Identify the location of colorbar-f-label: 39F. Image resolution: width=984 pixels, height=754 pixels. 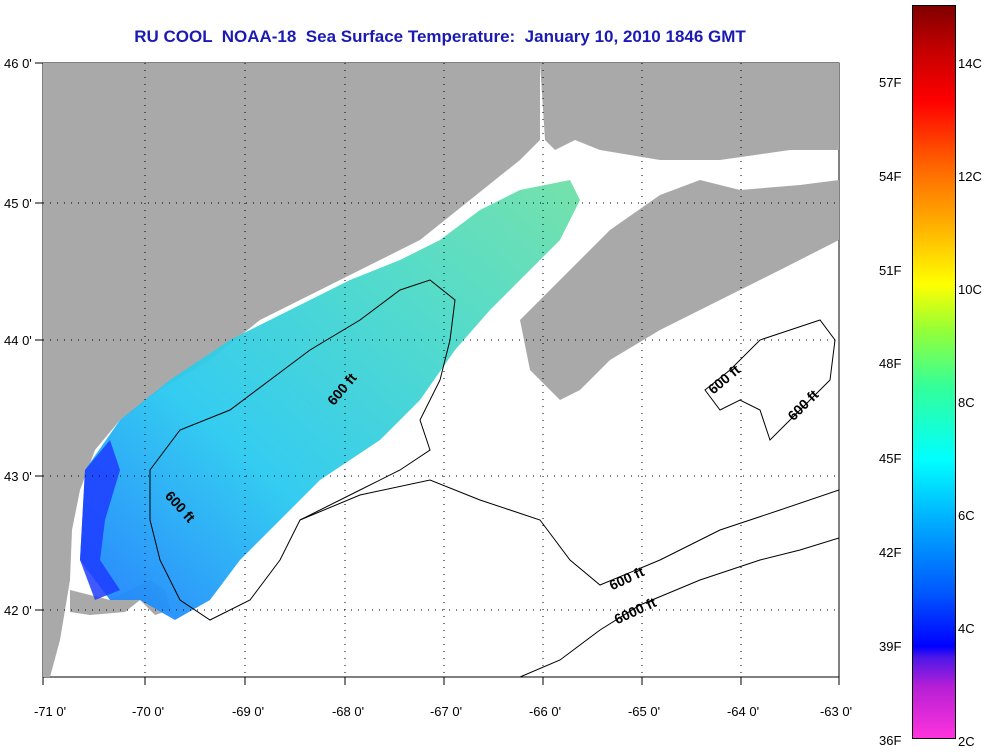
(890, 646).